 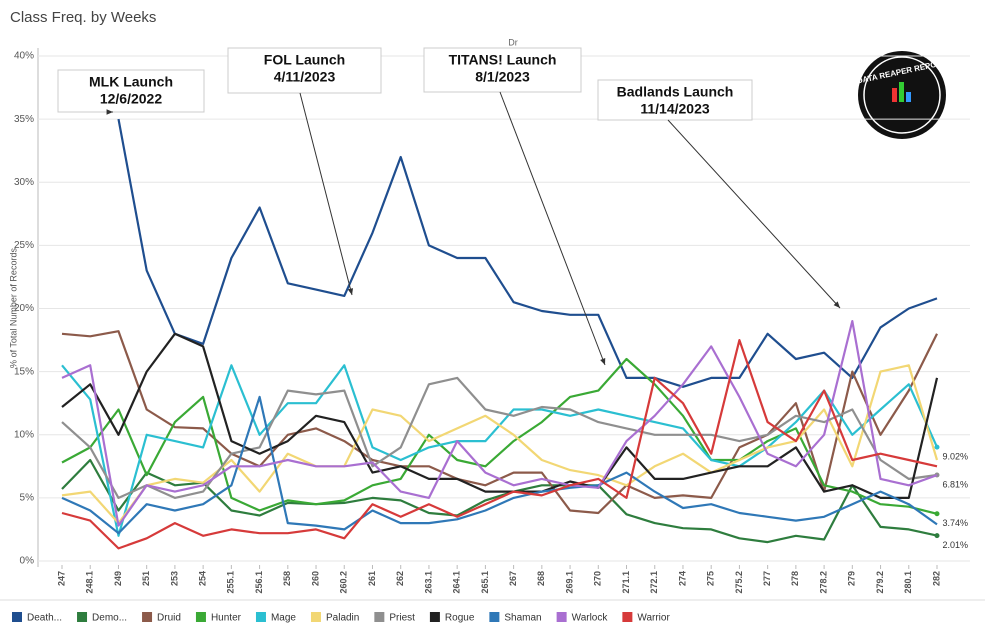 What do you see at coordinates (27, 561) in the screenshot?
I see `y-tick-label: 0%` at bounding box center [27, 561].